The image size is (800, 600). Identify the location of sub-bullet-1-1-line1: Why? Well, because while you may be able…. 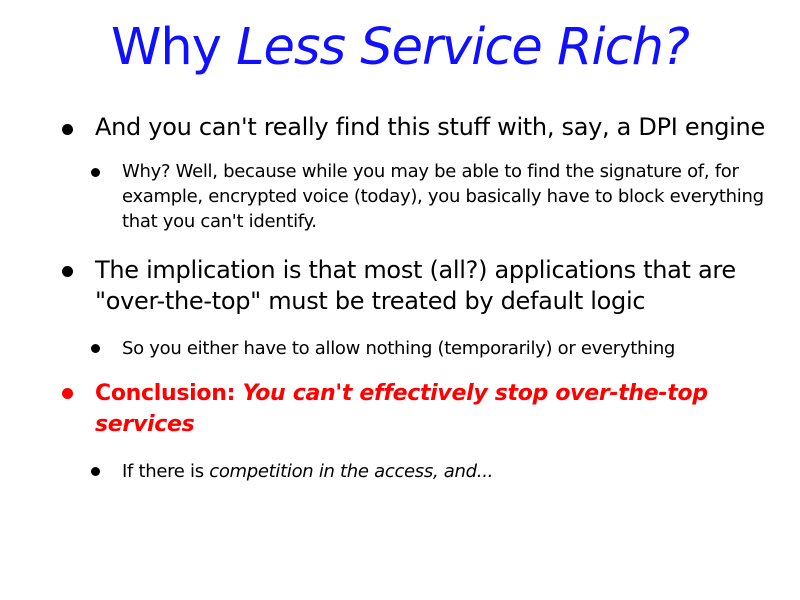
(430, 171).